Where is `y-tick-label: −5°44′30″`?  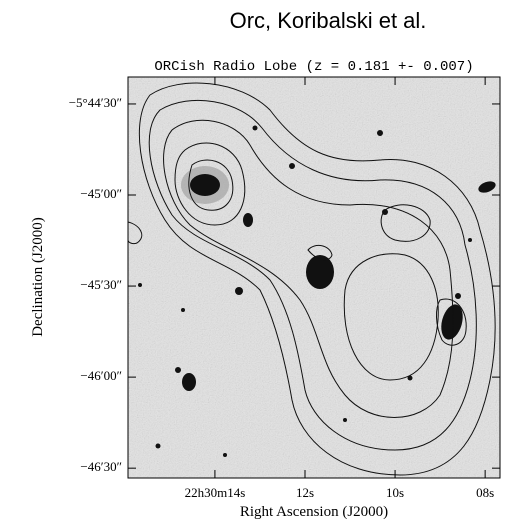 y-tick-label: −5°44′30″ is located at coordinates (95, 102).